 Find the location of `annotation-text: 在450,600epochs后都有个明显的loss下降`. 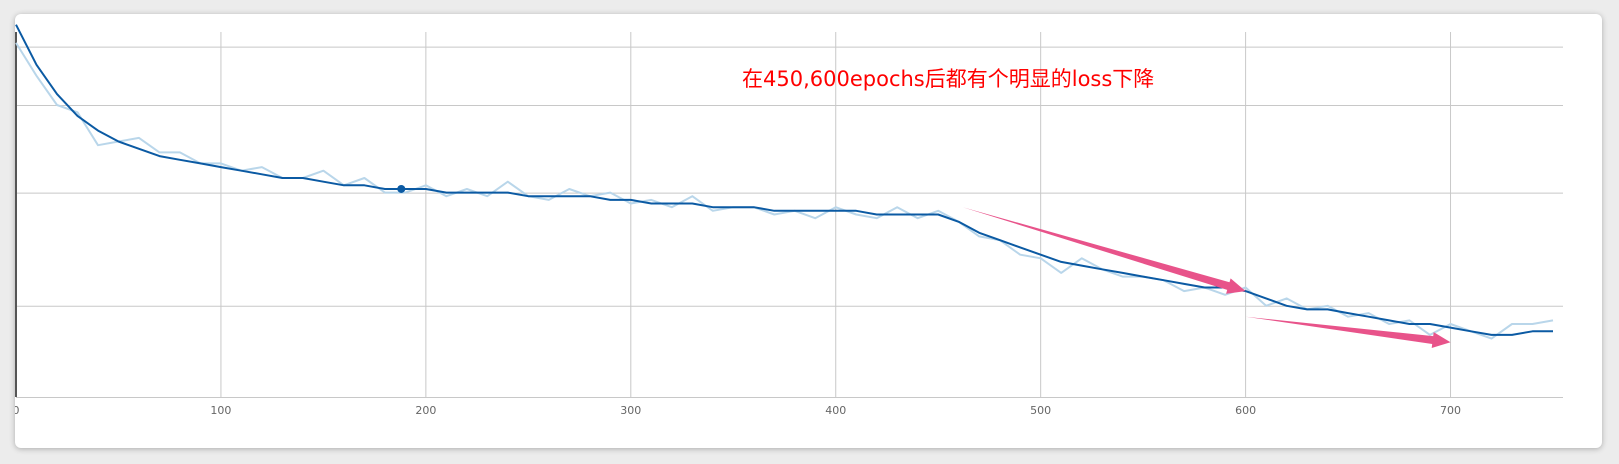

annotation-text: 在450,600epochs后都有个明显的loss下降 is located at coordinates (948, 79).